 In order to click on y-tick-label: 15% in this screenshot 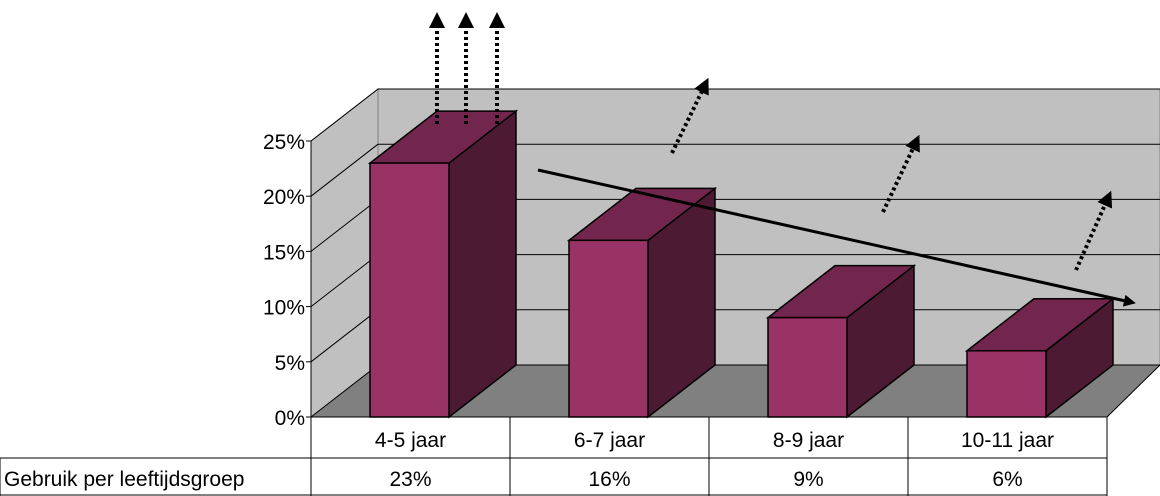, I will do `click(284, 252)`.